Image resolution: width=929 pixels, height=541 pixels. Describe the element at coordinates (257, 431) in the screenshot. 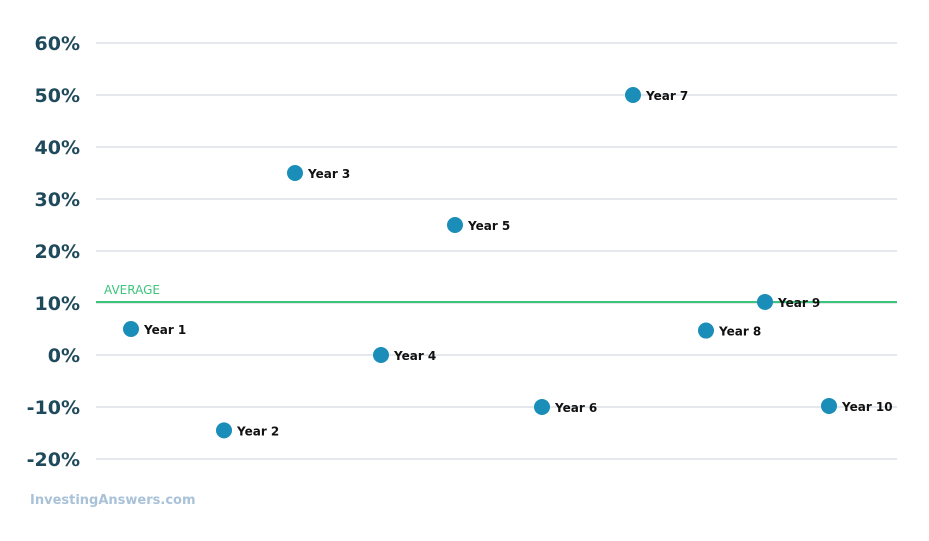

I see `point-label: Year 2` at that location.